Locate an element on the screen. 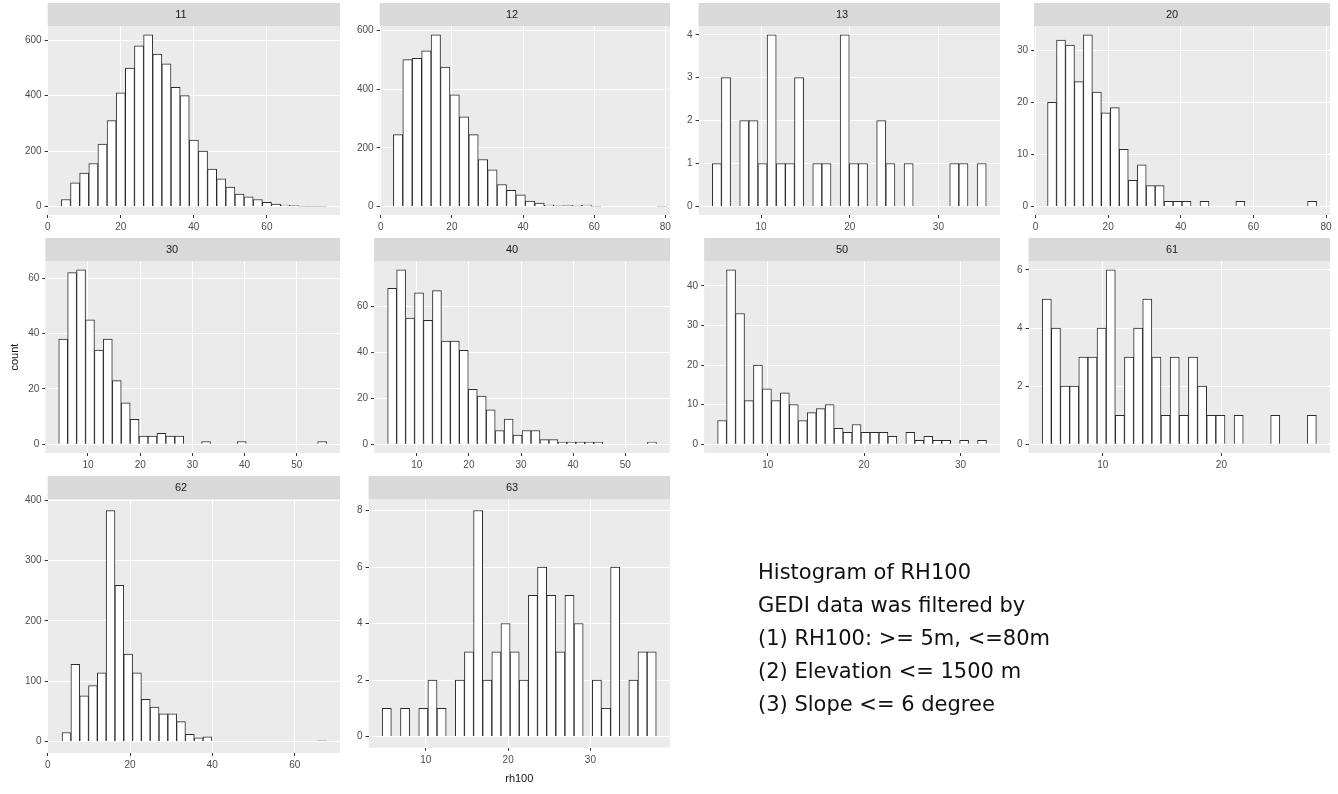  chart-title: 12 is located at coordinates (512, 13).